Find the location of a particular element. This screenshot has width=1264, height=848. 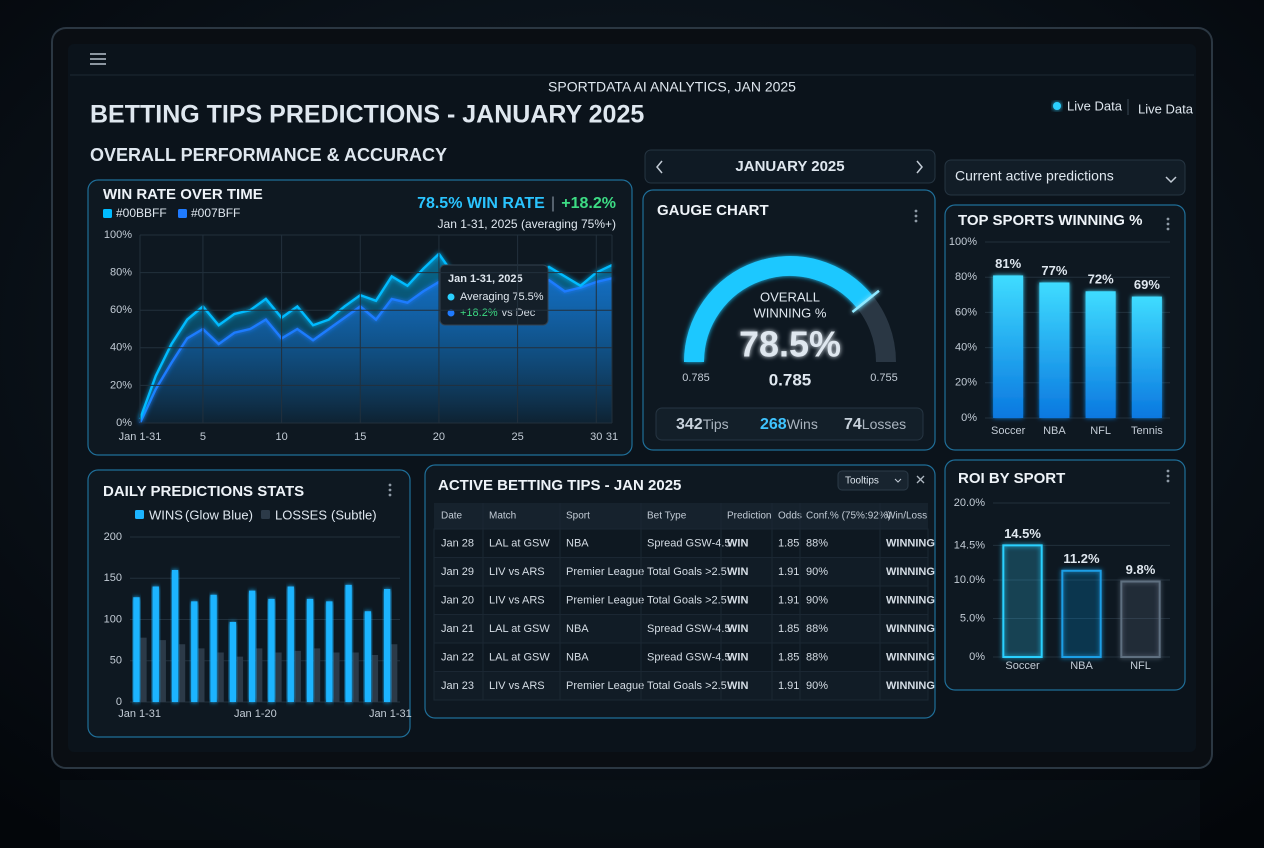

tooltips-dropdown is located at coordinates (873, 480).